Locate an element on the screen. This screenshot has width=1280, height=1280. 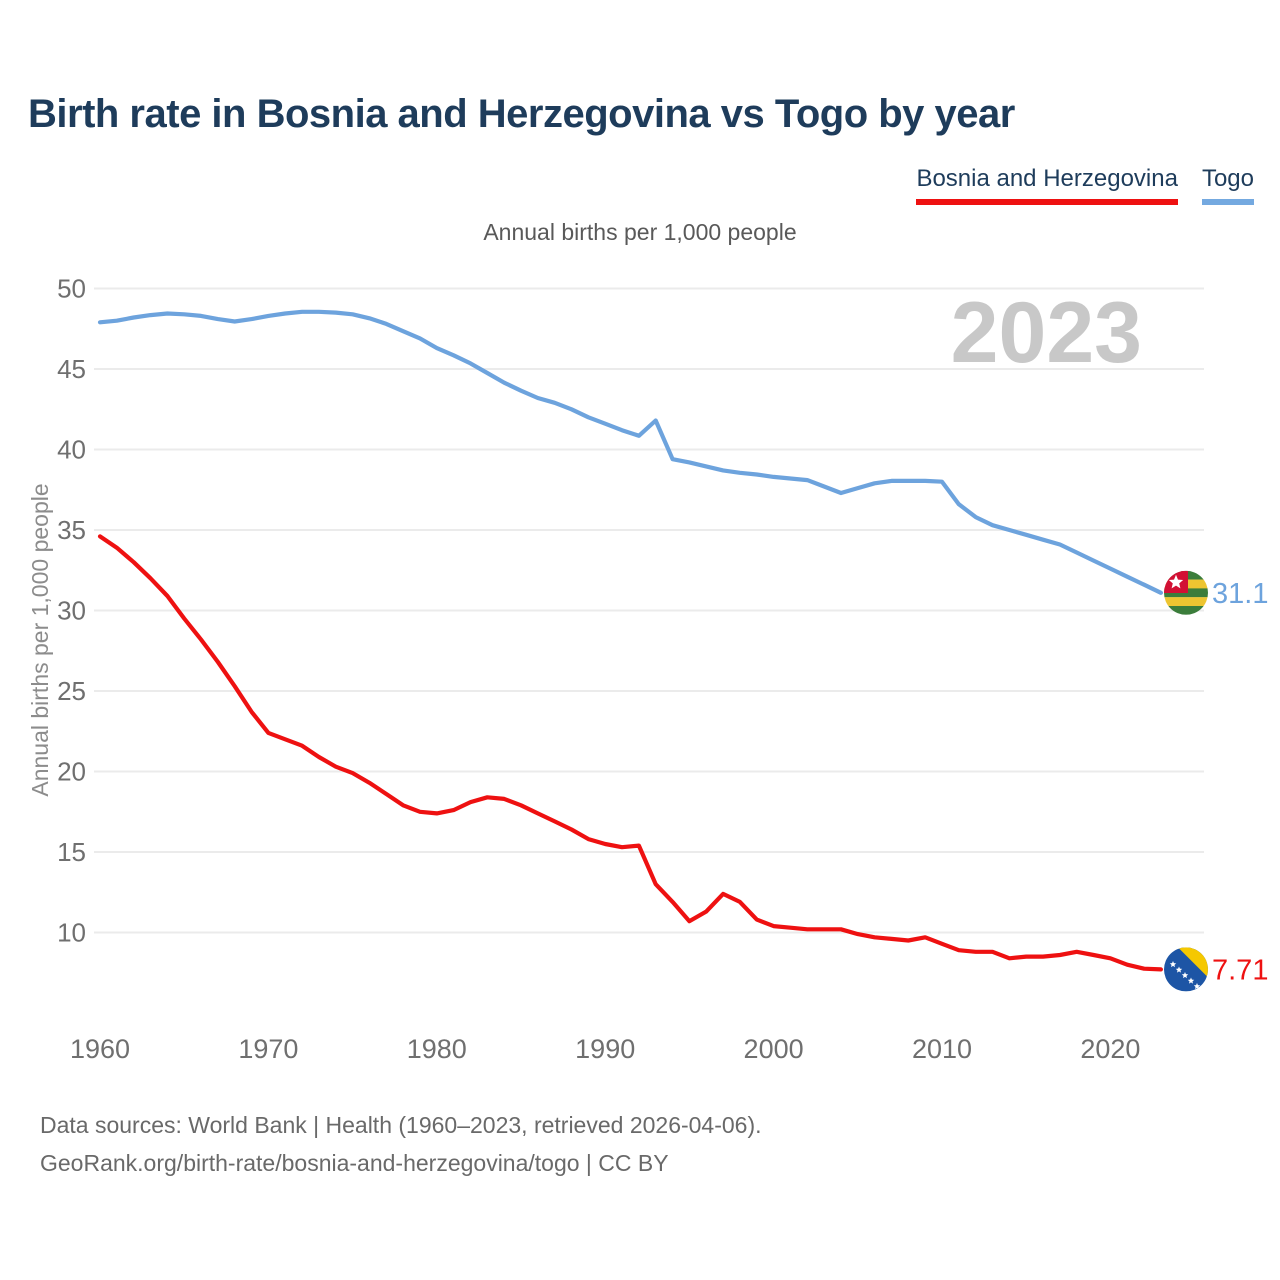
x-tick-label: 1970 is located at coordinates (268, 1049).